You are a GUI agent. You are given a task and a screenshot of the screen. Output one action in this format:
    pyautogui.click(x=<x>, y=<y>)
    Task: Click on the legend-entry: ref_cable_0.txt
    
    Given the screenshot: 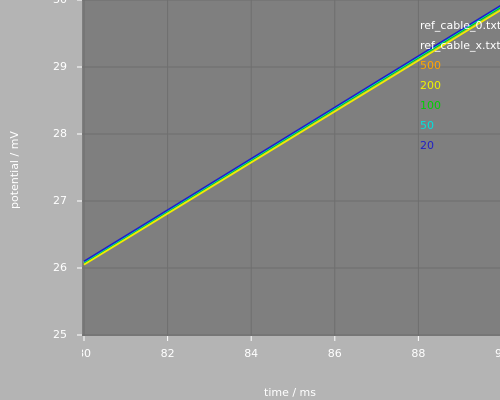 What is the action you would take?
    pyautogui.click(x=460, y=25)
    